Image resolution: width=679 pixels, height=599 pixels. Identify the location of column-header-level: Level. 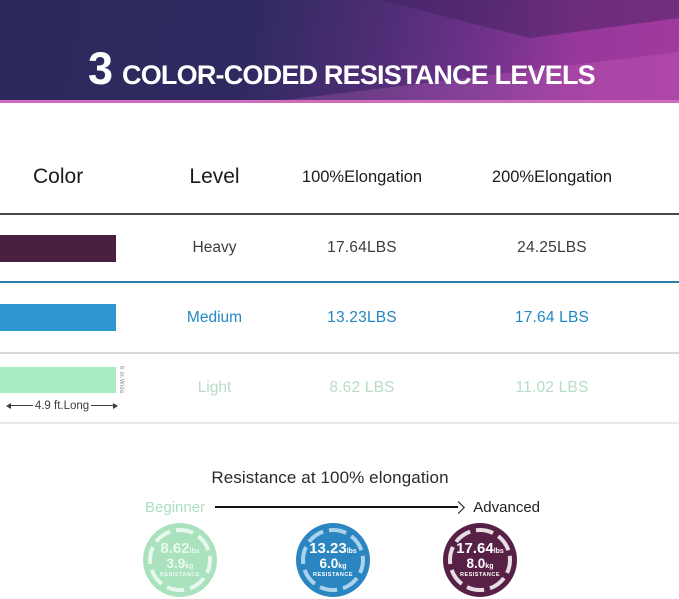
(214, 176).